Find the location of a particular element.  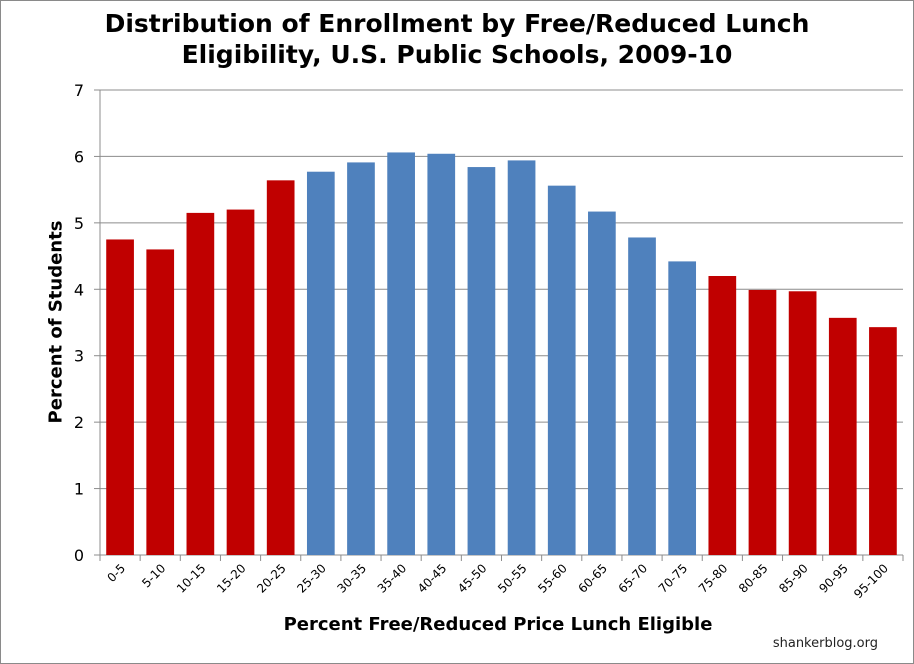

x-tick-label: 0-5 is located at coordinates (116, 573).